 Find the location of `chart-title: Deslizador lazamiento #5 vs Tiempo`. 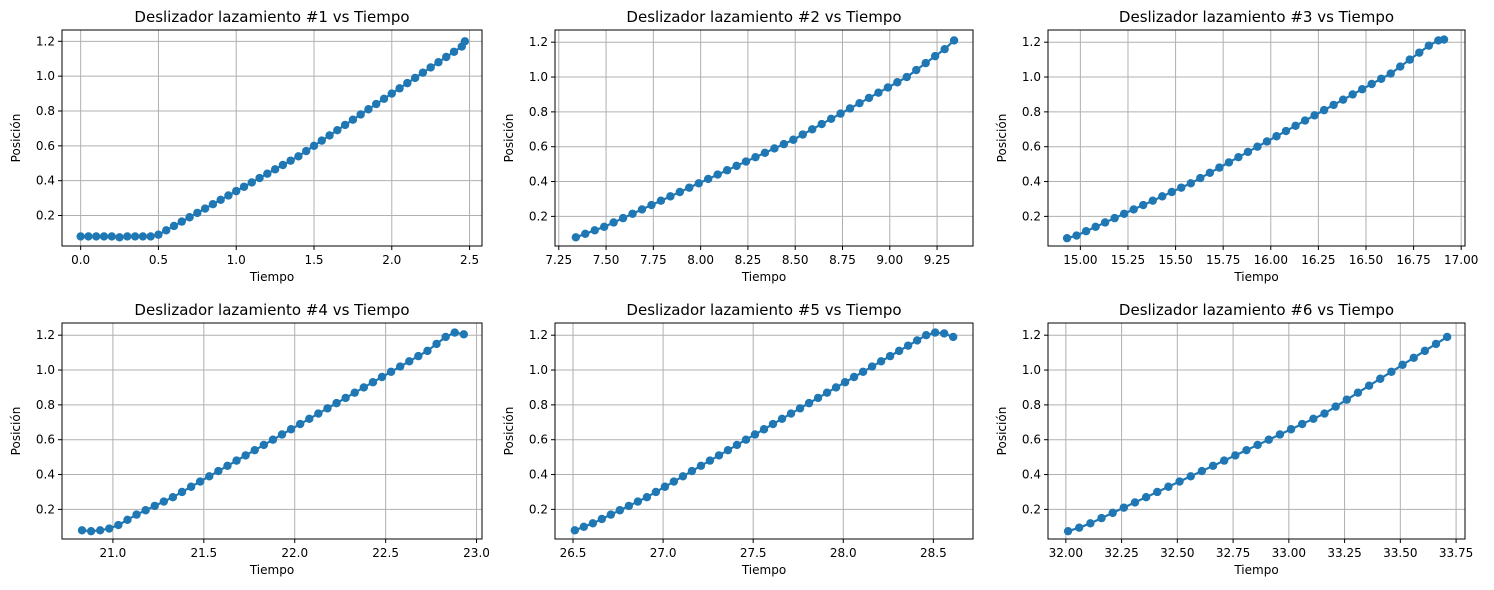

chart-title: Deslizador lazamiento #5 vs Tiempo is located at coordinates (763, 310).